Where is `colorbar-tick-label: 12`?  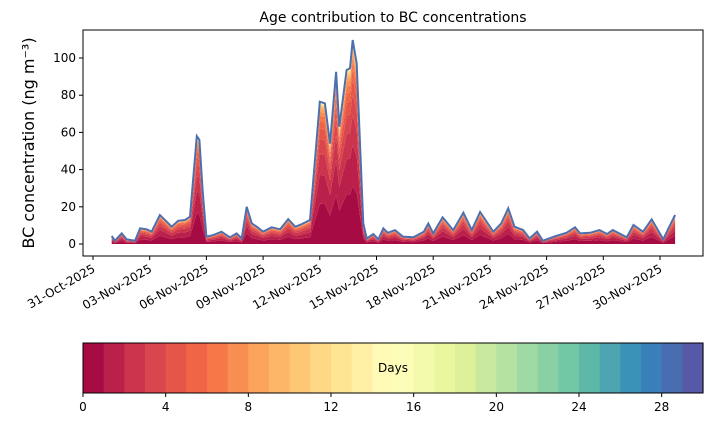
colorbar-tick-label: 12 is located at coordinates (330, 407).